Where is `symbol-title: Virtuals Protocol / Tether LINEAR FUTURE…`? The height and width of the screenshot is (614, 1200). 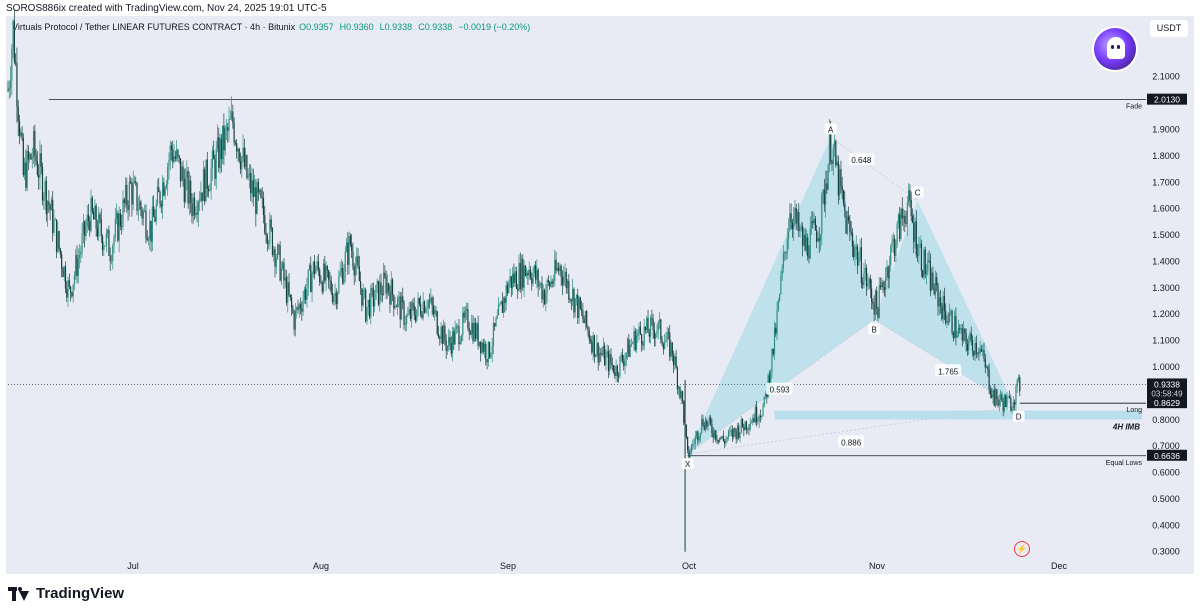 symbol-title: Virtuals Protocol / Tether LINEAR FUTURE… is located at coordinates (154, 27).